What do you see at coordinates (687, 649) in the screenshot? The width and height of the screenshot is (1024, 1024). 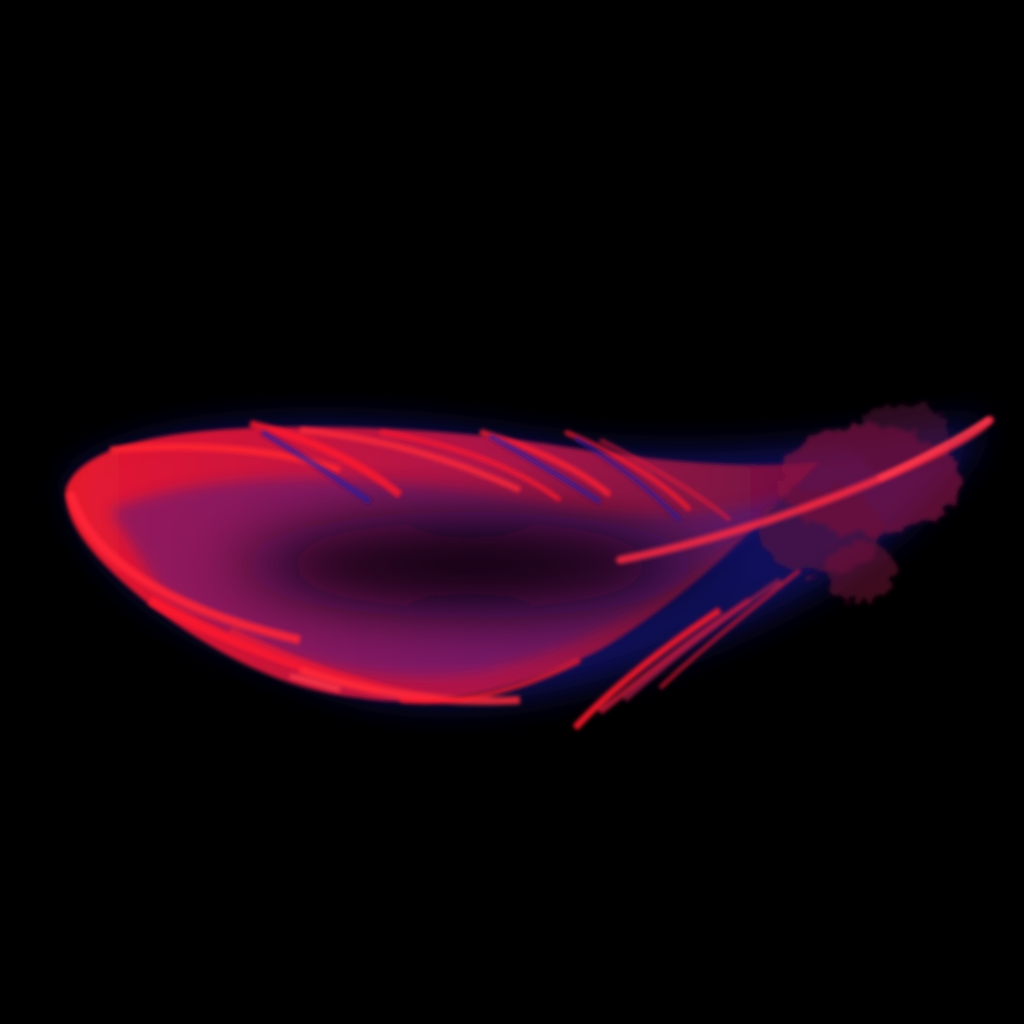 I see `lower-split-barbs` at bounding box center [687, 649].